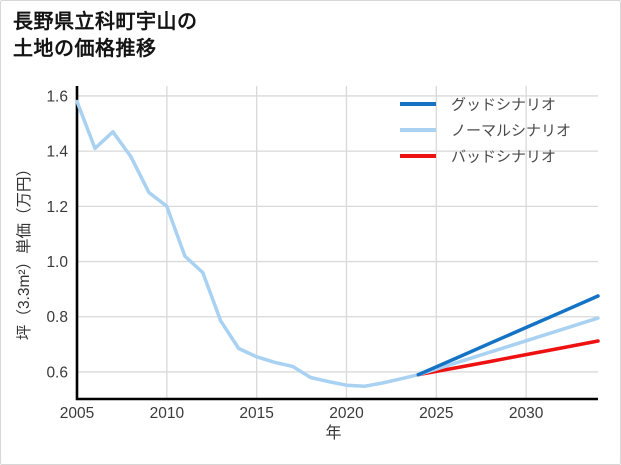 The height and width of the screenshot is (465, 621). I want to click on y-tick-label: 1.6, so click(57, 96).